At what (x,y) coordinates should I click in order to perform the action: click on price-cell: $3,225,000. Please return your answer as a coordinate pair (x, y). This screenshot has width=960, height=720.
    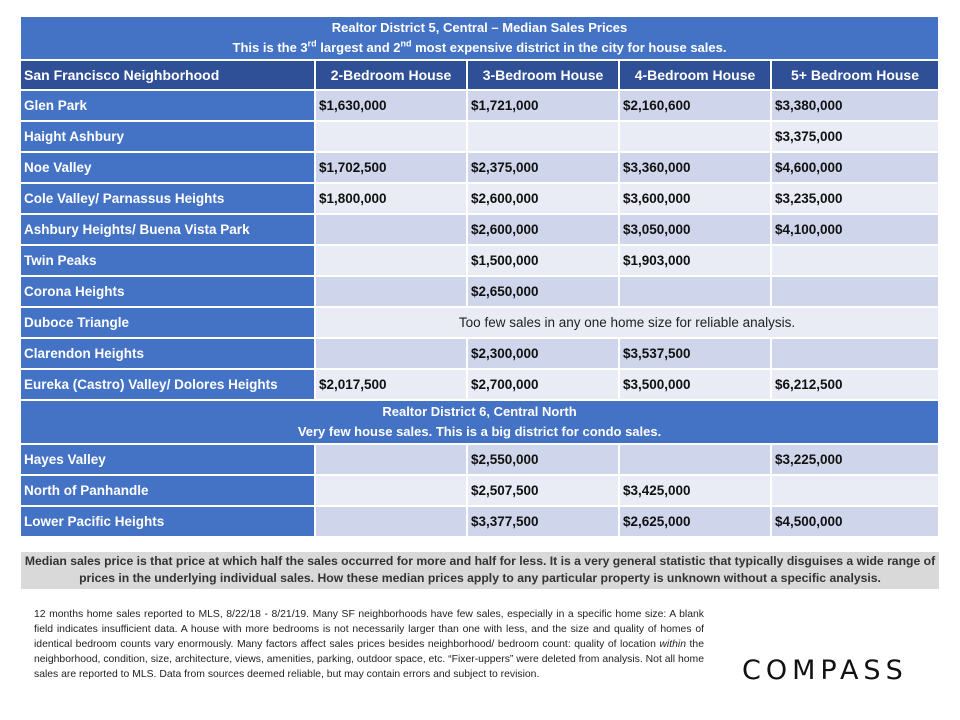
    Looking at the image, I should click on (856, 460).